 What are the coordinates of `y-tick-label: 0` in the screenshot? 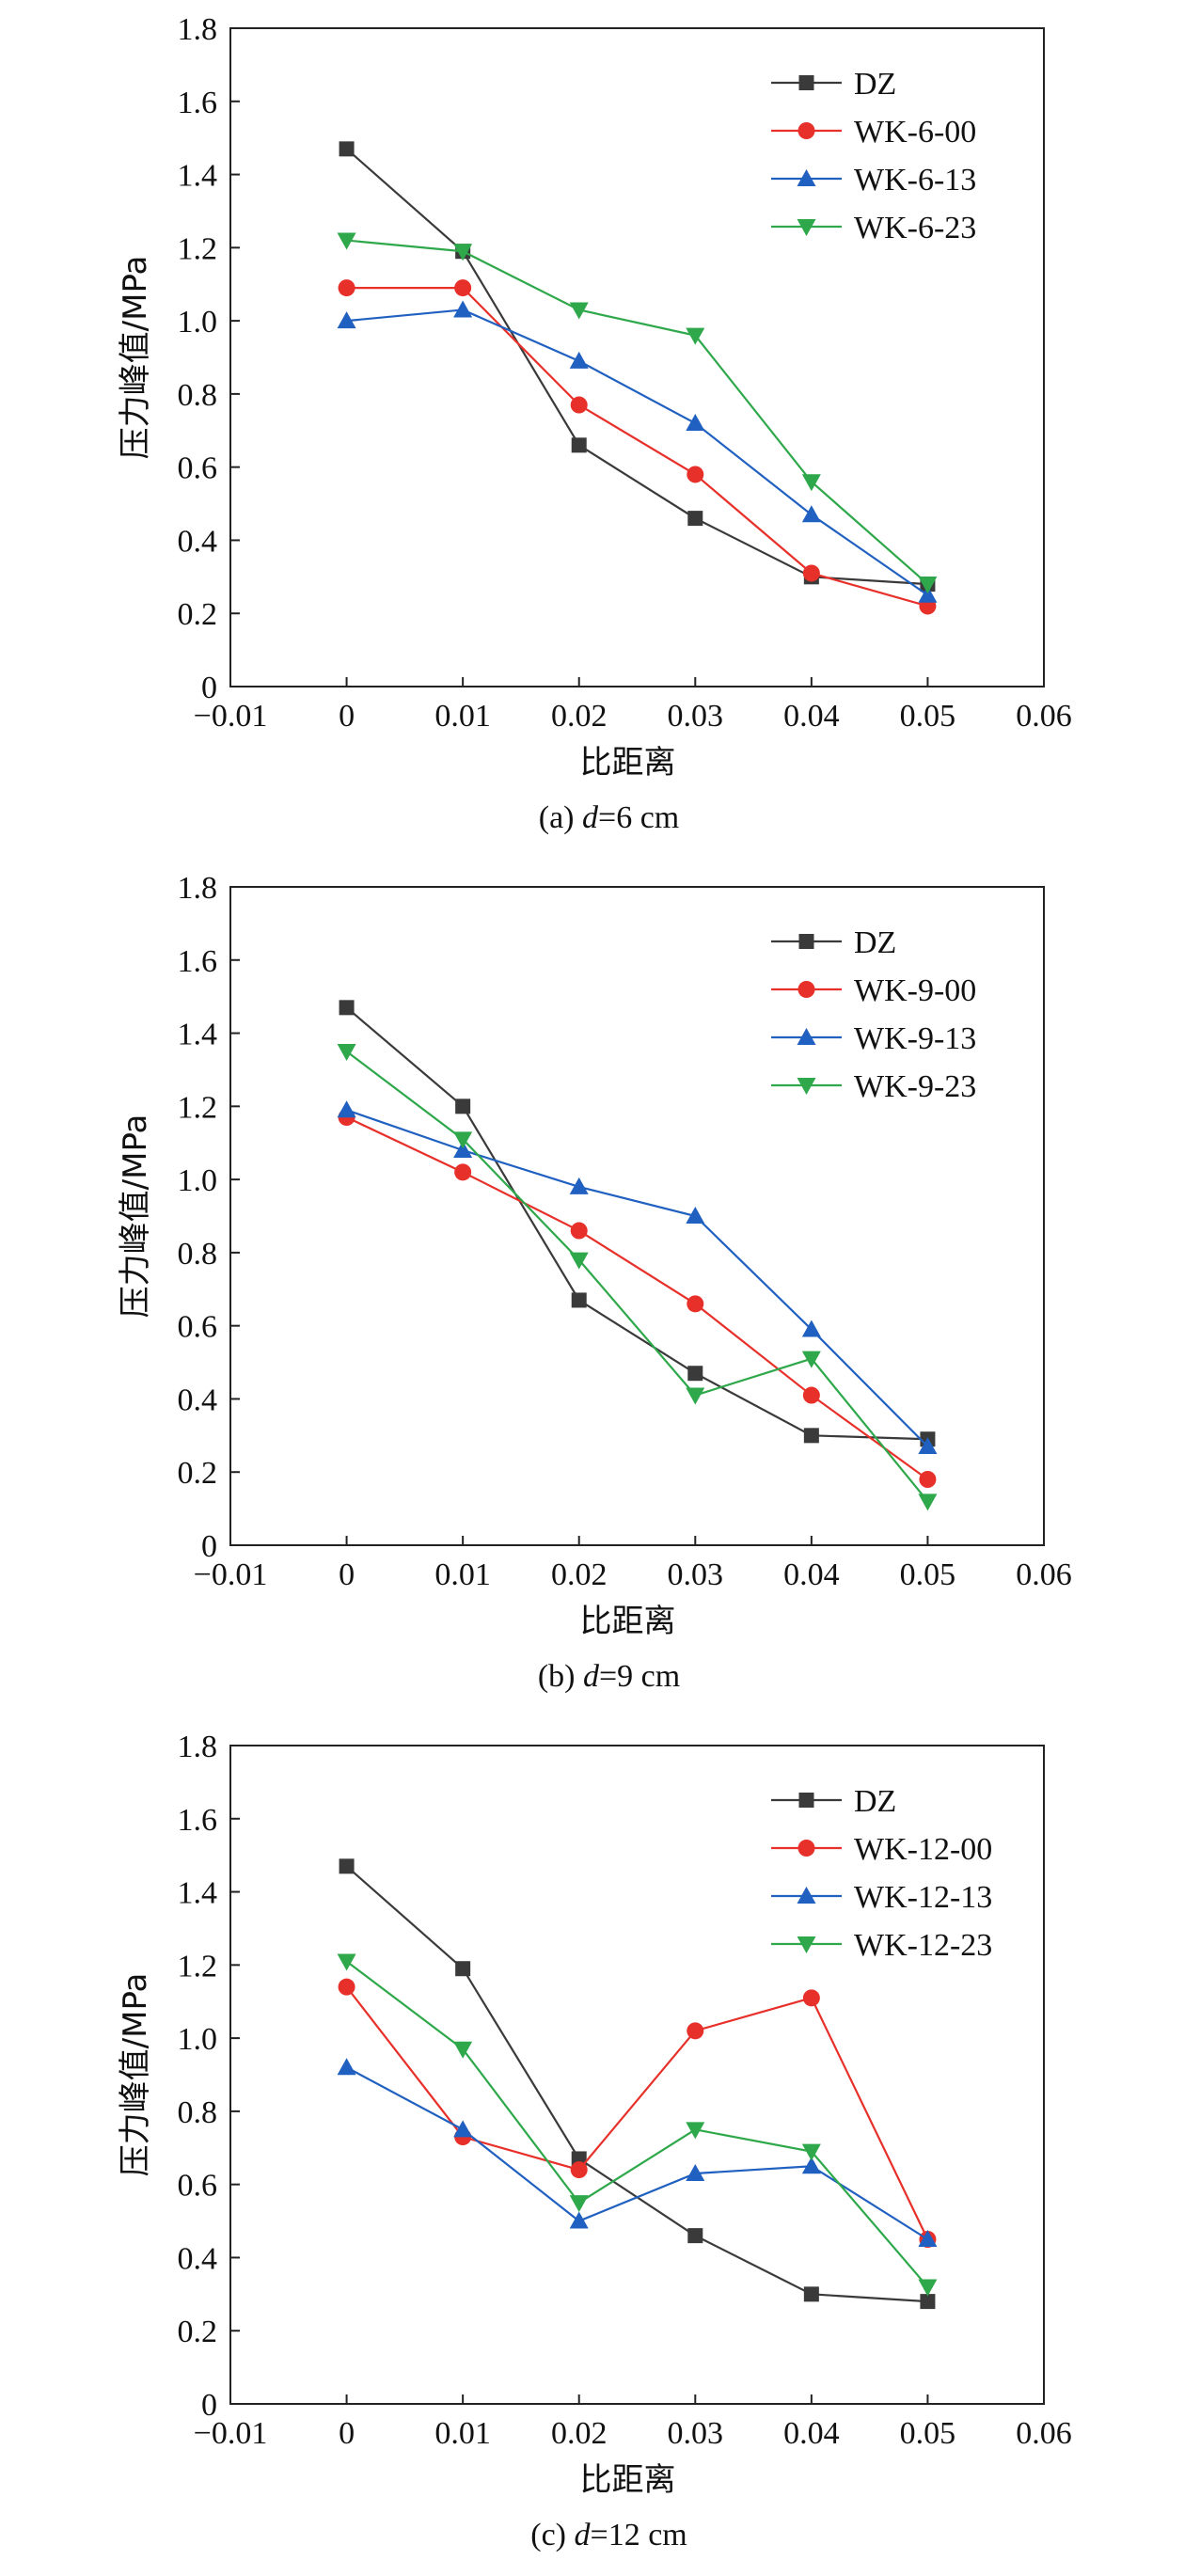 It's located at (209, 1546).